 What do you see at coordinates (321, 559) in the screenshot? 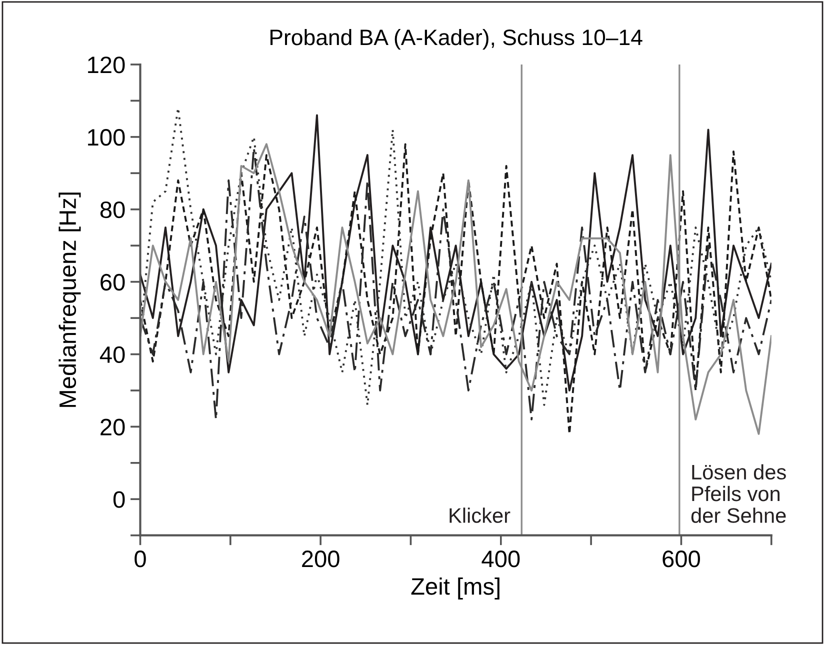
I see `x-tick-label: 200` at bounding box center [321, 559].